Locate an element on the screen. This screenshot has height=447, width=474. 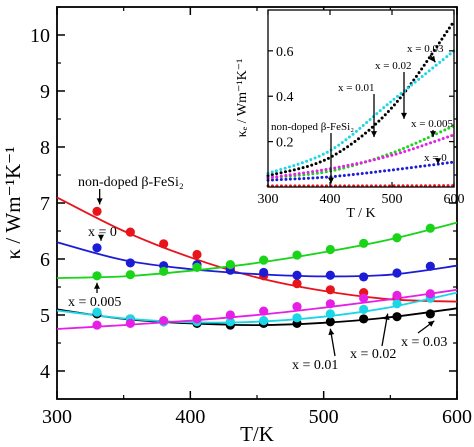
inset-y-tick-label: 0.6 is located at coordinates (285, 52).